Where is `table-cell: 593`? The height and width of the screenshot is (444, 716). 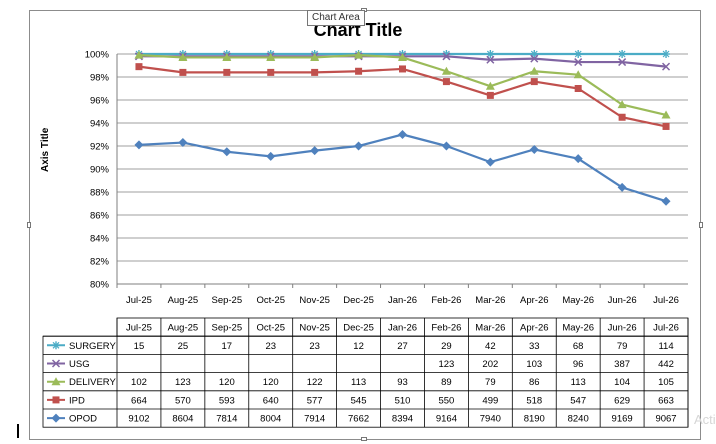
table-cell: 593 is located at coordinates (227, 400).